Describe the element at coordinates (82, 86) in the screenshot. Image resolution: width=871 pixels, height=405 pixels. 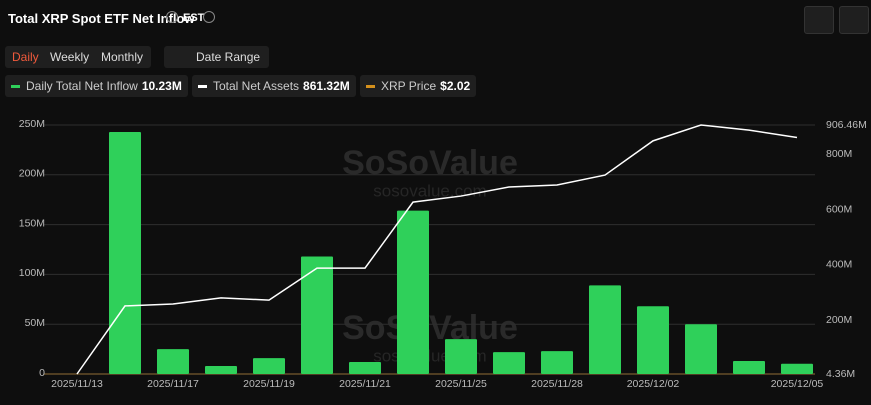
I see `legend-name: Daily Total Net Inflow` at that location.